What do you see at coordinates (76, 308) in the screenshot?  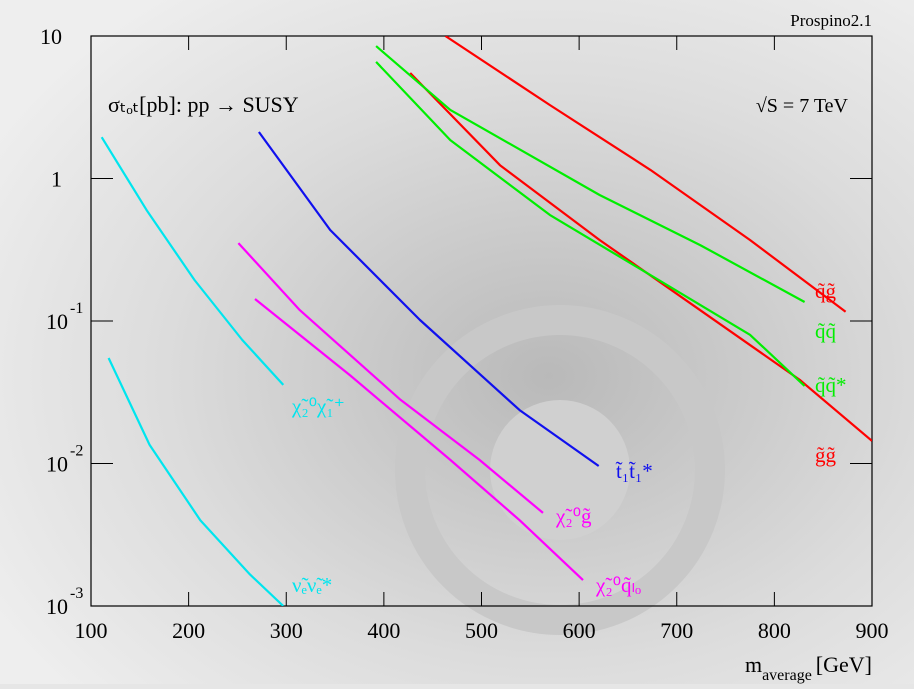 I see `y-tick-exponent: -1` at bounding box center [76, 308].